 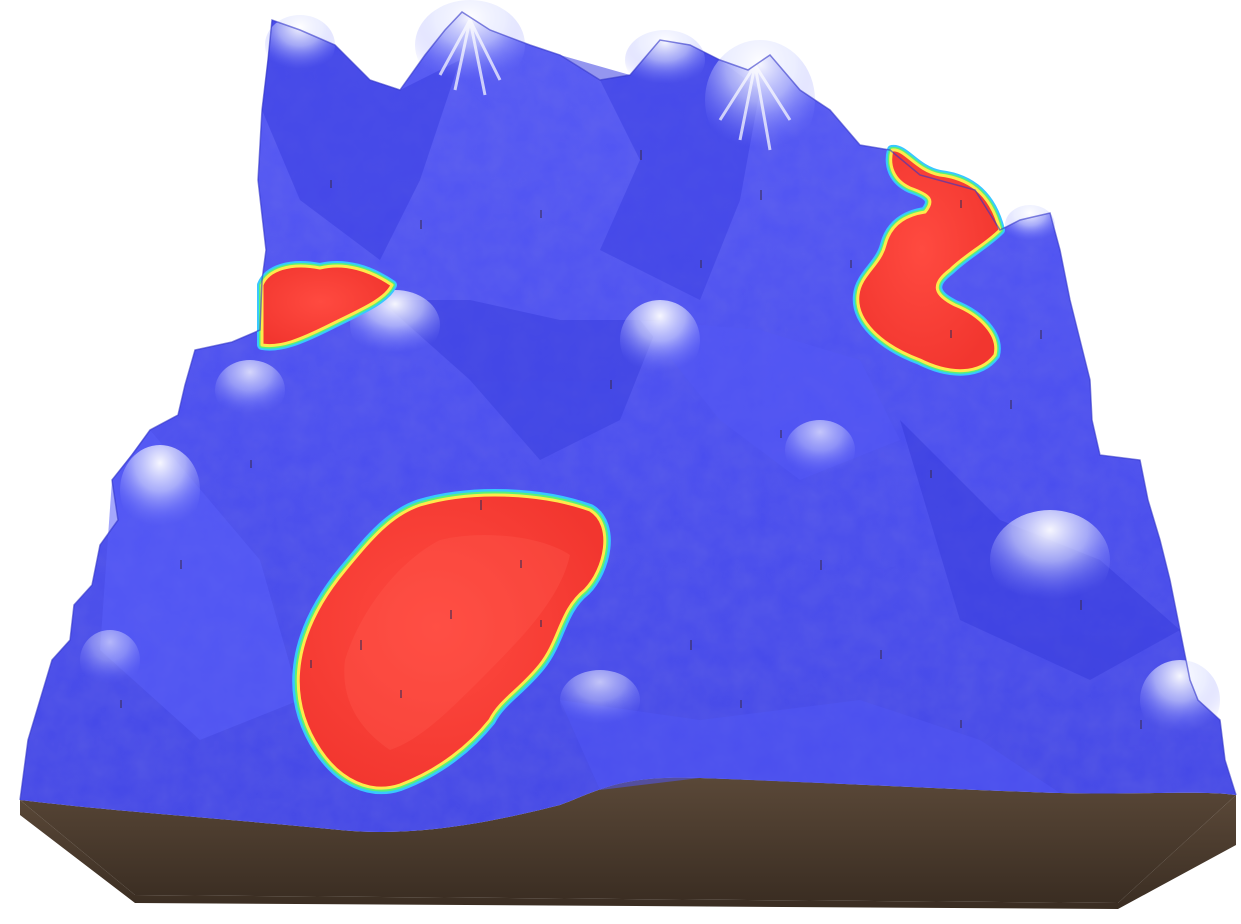 I want to click on upper-right-region, so click(x=928, y=260).